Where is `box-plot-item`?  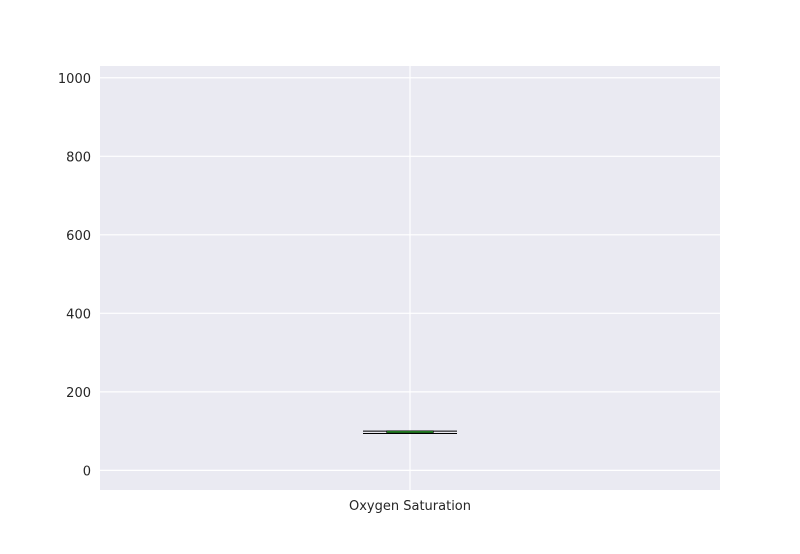 box-plot-item is located at coordinates (410, 432).